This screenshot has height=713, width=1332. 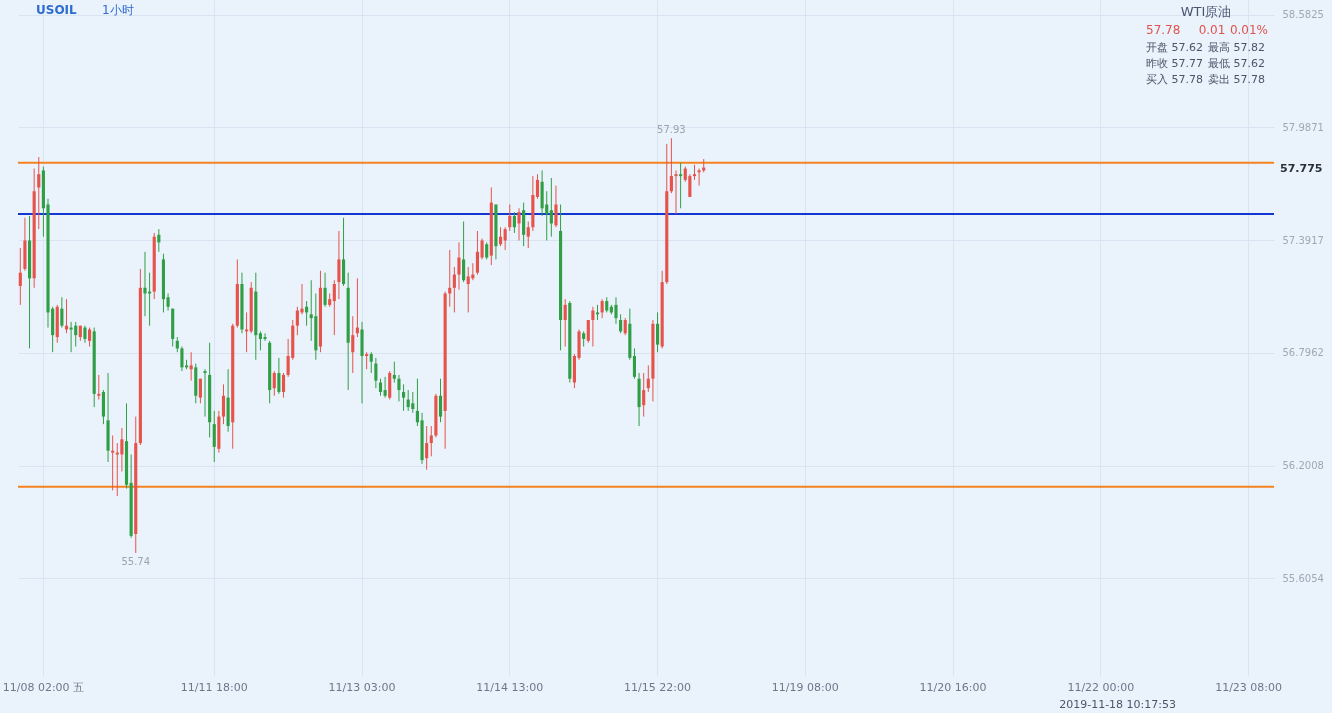 I want to click on x-tick-label: 11/08 02:00 五, so click(x=43, y=687).